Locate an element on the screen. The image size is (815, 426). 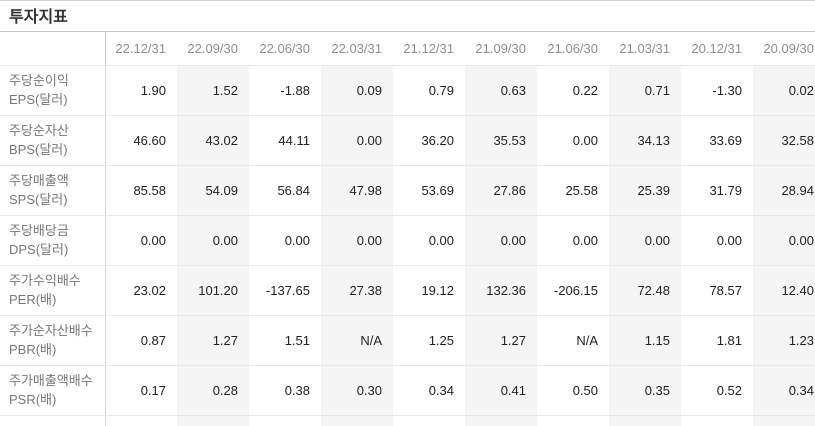
row-label-korean: 주당매출액 is located at coordinates (39, 180).